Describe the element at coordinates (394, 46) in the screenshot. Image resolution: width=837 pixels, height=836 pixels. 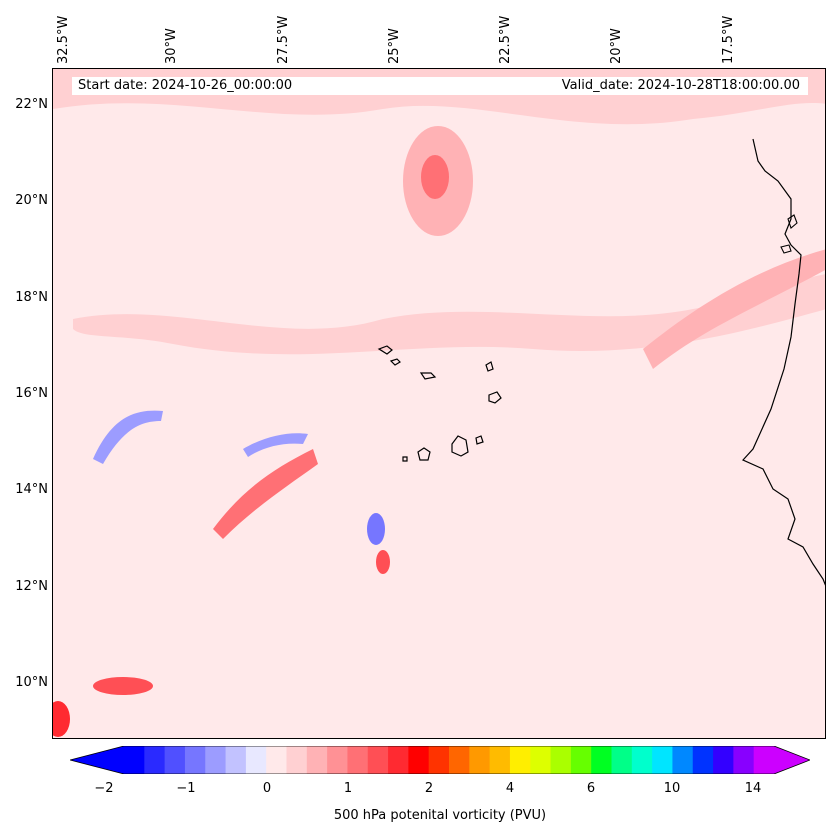
I see `lon-label-25w: 25°W` at that location.